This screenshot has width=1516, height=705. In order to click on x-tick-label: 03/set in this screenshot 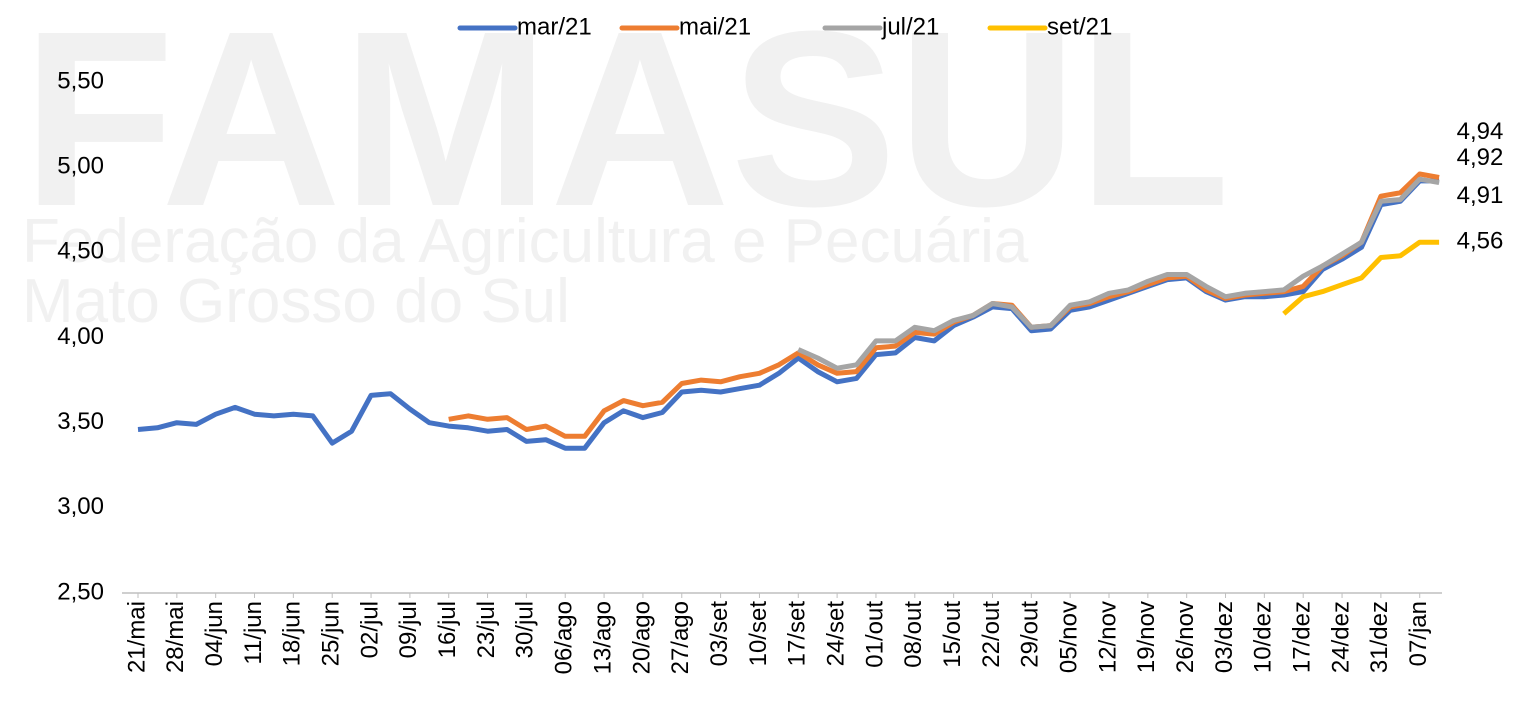, I will do `click(719, 634)`.